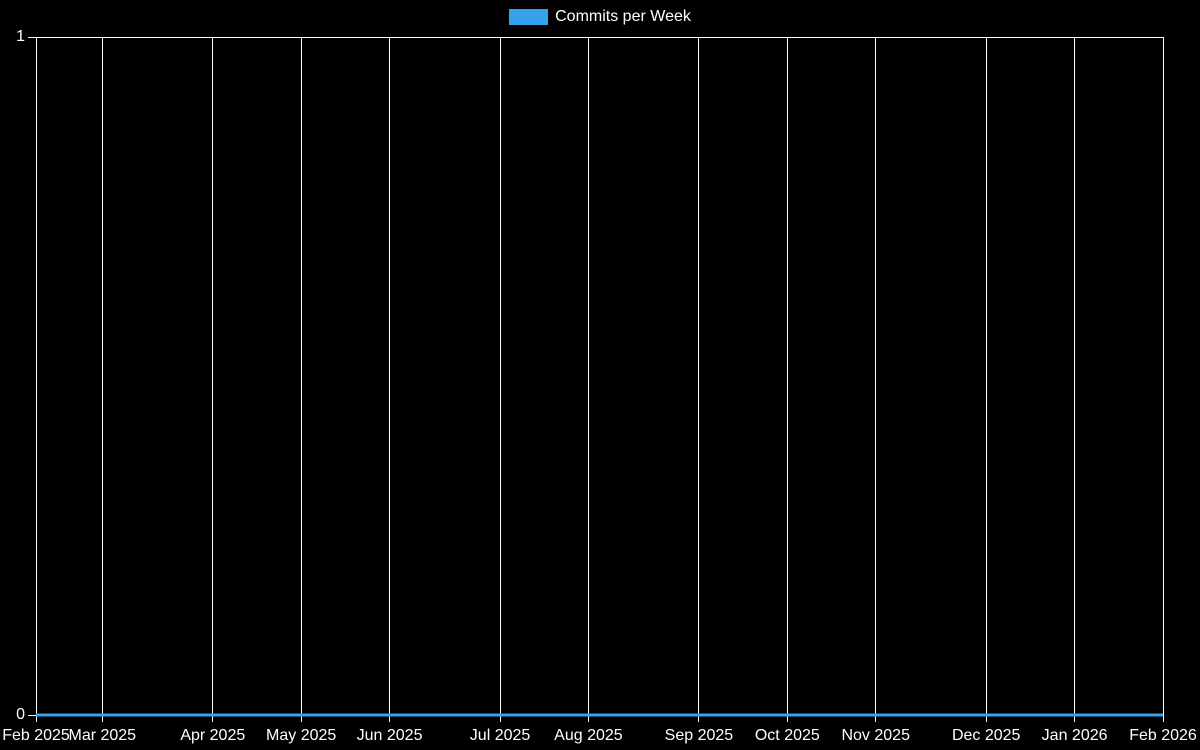 Image resolution: width=1200 pixels, height=750 pixels. What do you see at coordinates (1074, 735) in the screenshot?
I see `x-tick-label: Jan 2026` at bounding box center [1074, 735].